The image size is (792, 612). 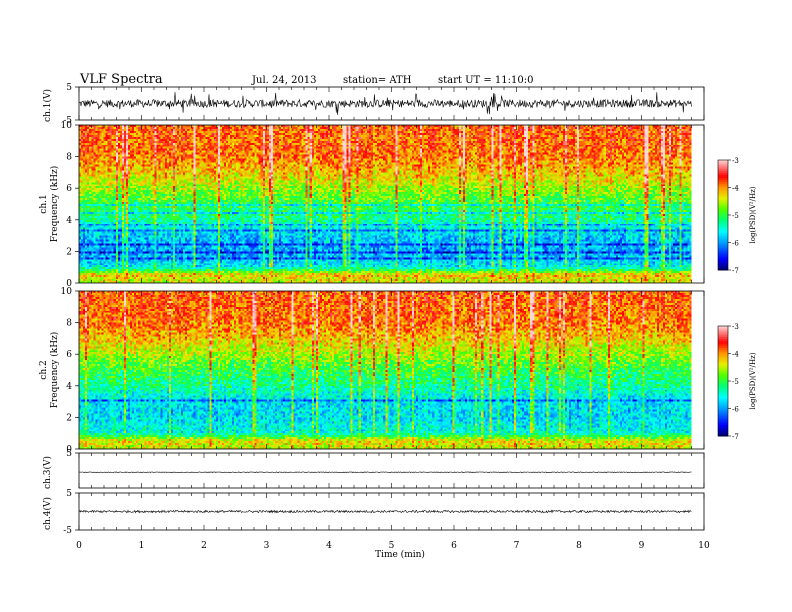 I want to click on ch2-spectrogram-ylabel: ch.2Frequency (kHz), so click(x=49, y=370).